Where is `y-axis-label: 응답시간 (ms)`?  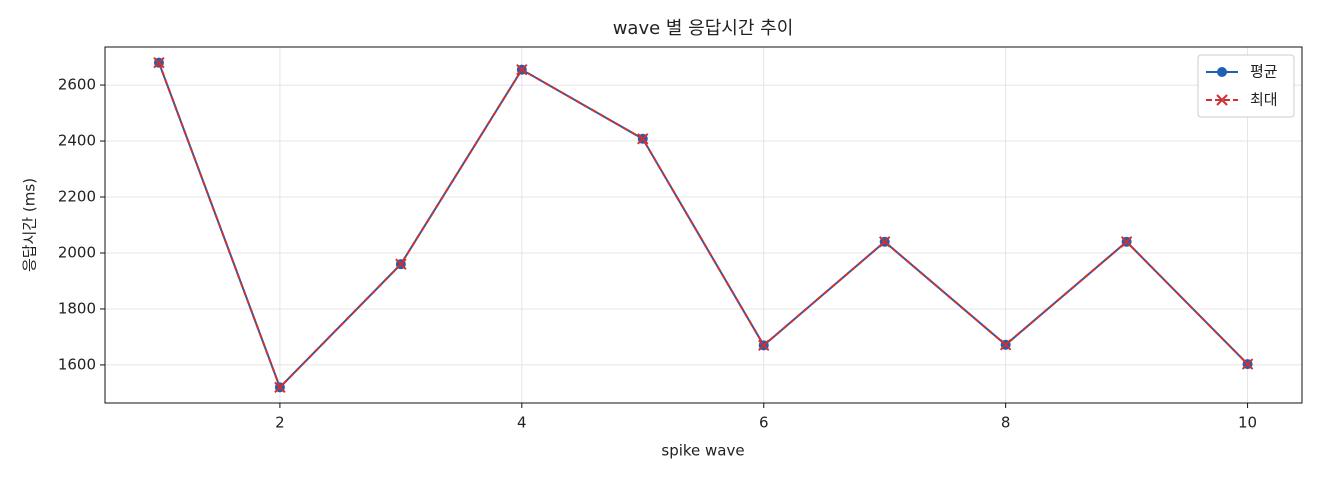
y-axis-label: 응답시간 (ms) is located at coordinates (30, 225).